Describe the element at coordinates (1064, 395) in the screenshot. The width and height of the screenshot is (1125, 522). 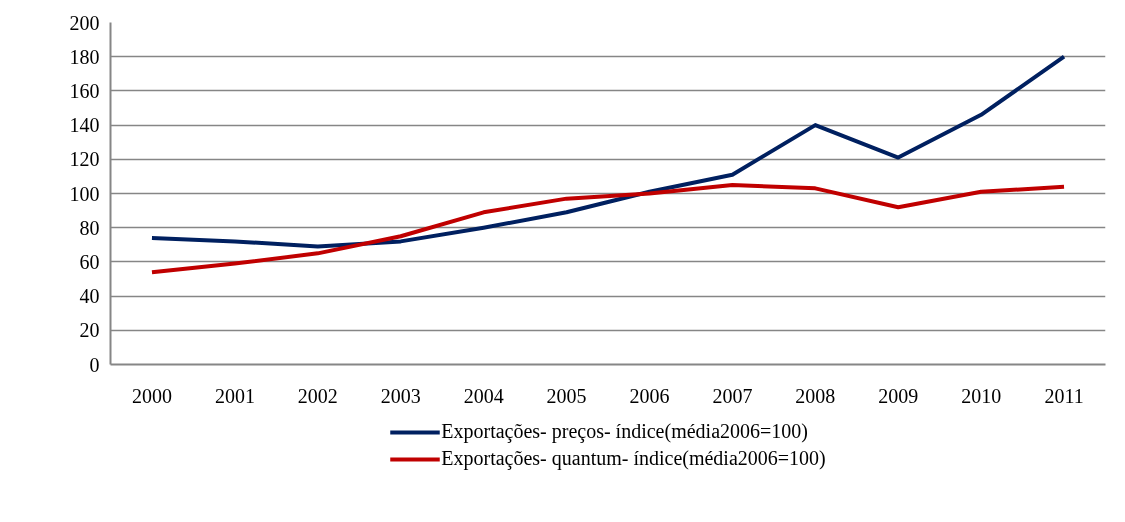
I see `x-tick-label: 2011` at that location.